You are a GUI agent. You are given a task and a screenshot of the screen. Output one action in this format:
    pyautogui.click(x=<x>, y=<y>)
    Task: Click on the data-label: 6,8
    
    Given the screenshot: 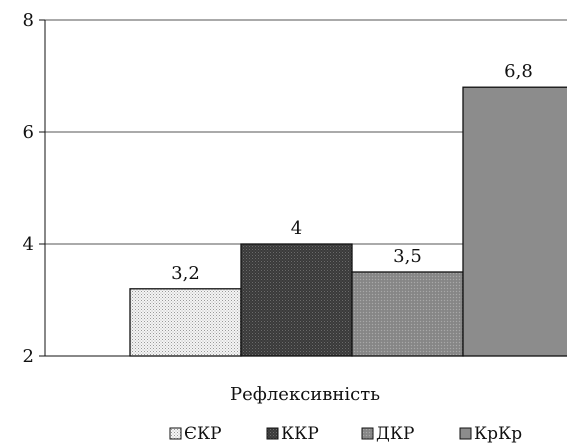 What is the action you would take?
    pyautogui.click(x=518, y=71)
    